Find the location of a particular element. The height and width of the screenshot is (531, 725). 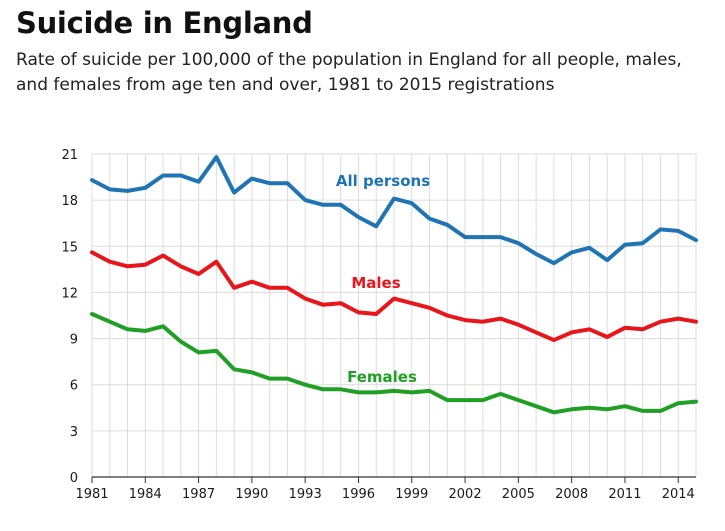

x-tick-label: 2008 is located at coordinates (571, 494).